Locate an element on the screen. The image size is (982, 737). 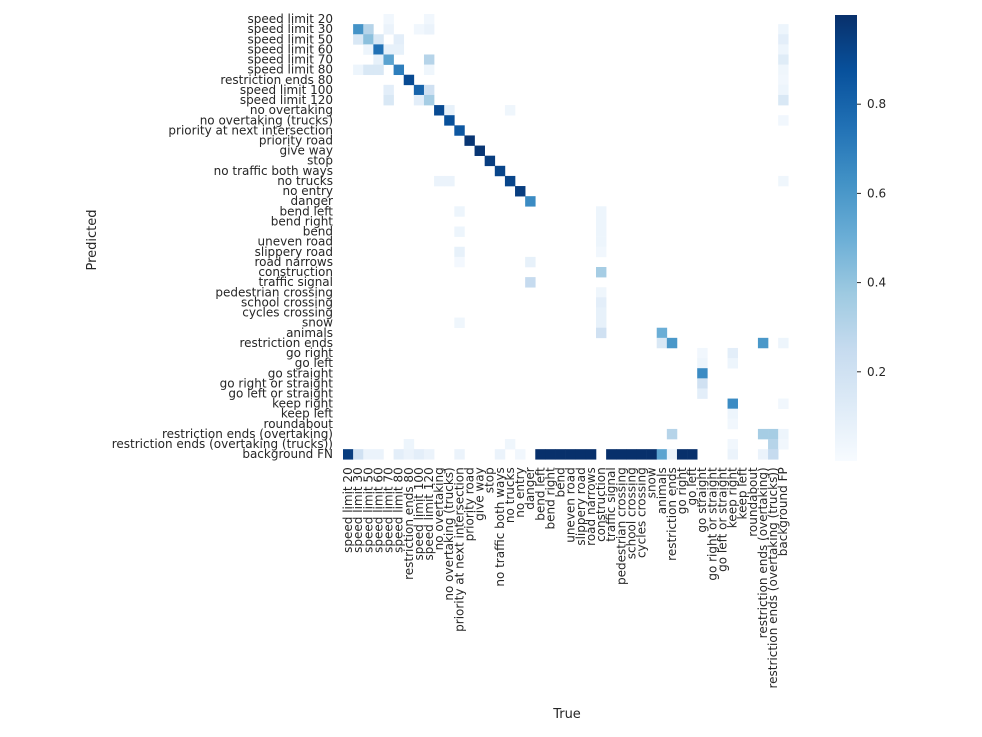
y-tick-label: pedestrian crossing is located at coordinates (274, 292).